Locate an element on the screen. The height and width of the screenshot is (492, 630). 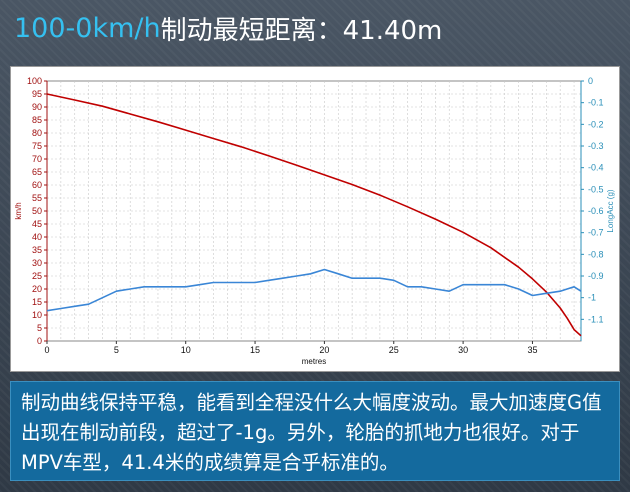
y-right-tick-label: -0.3 is located at coordinates (596, 146).